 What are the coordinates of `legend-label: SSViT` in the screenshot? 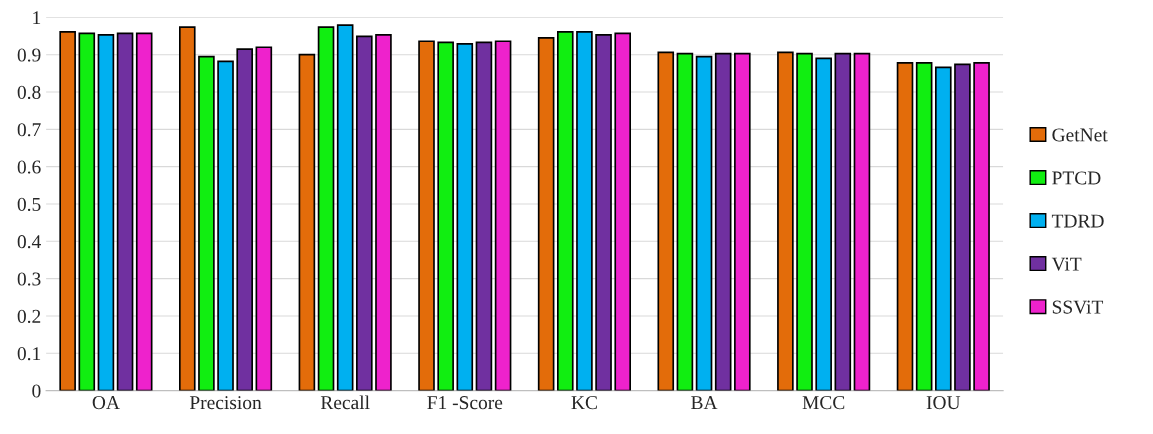 It's located at (1078, 307).